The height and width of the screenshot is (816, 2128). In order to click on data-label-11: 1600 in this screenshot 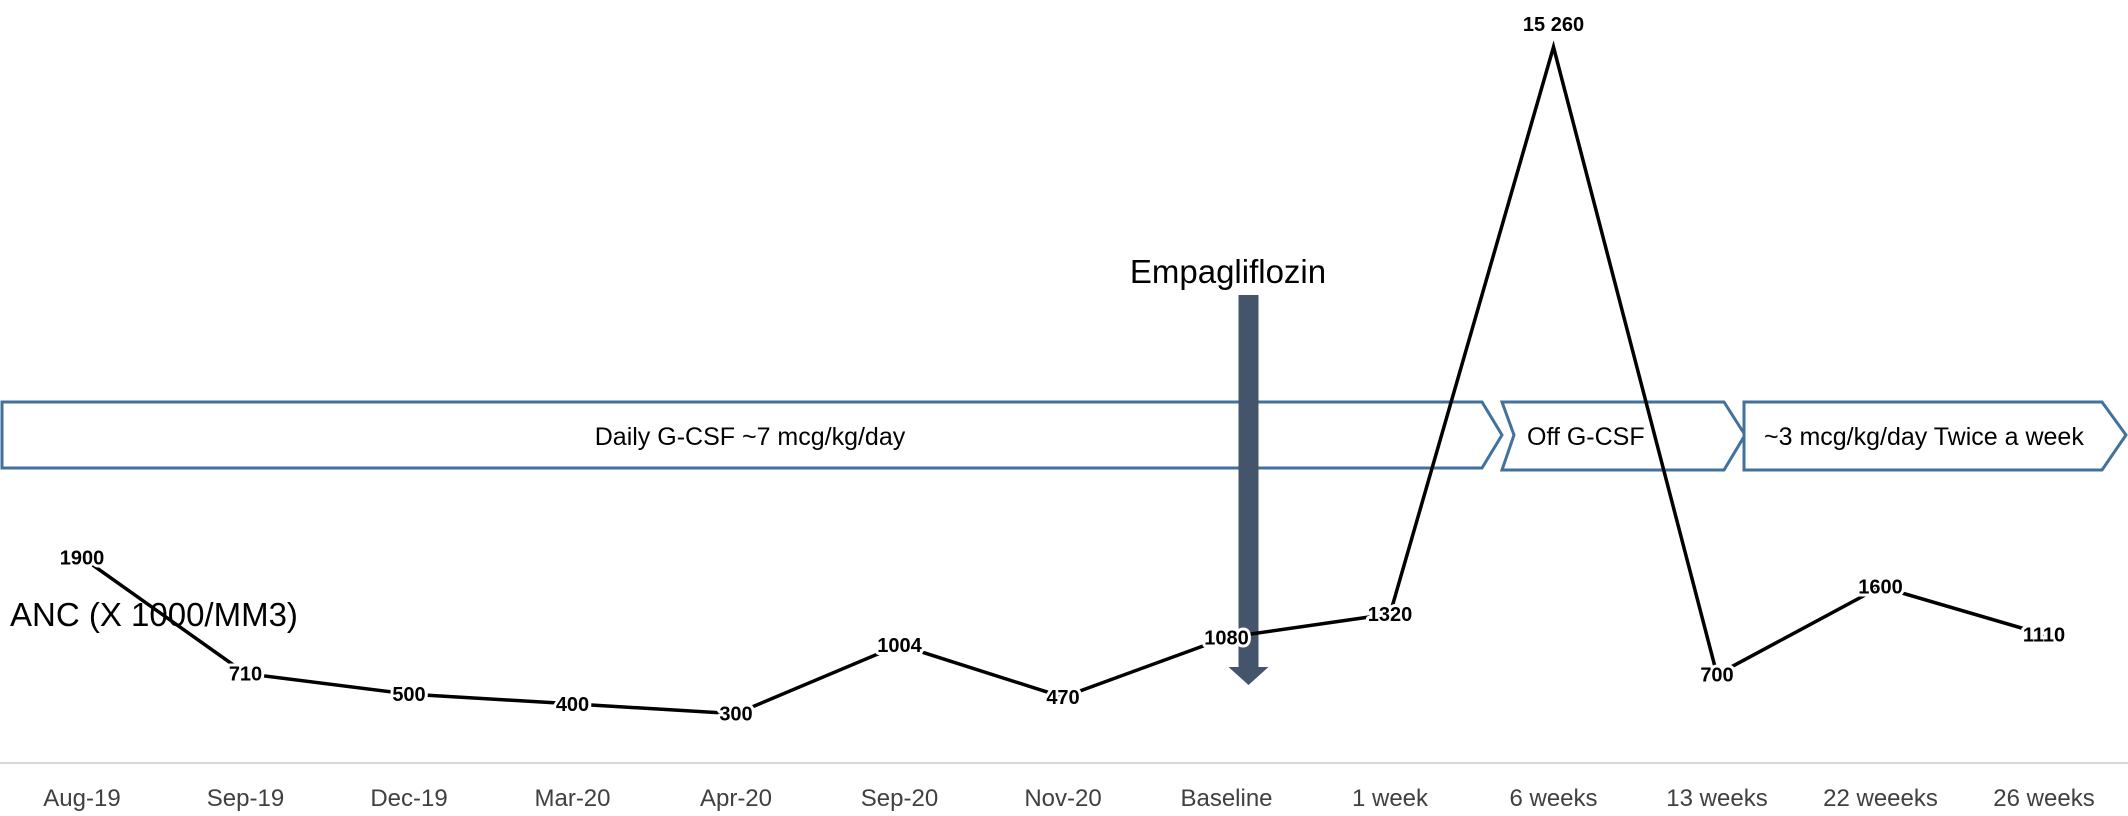, I will do `click(1880, 588)`.